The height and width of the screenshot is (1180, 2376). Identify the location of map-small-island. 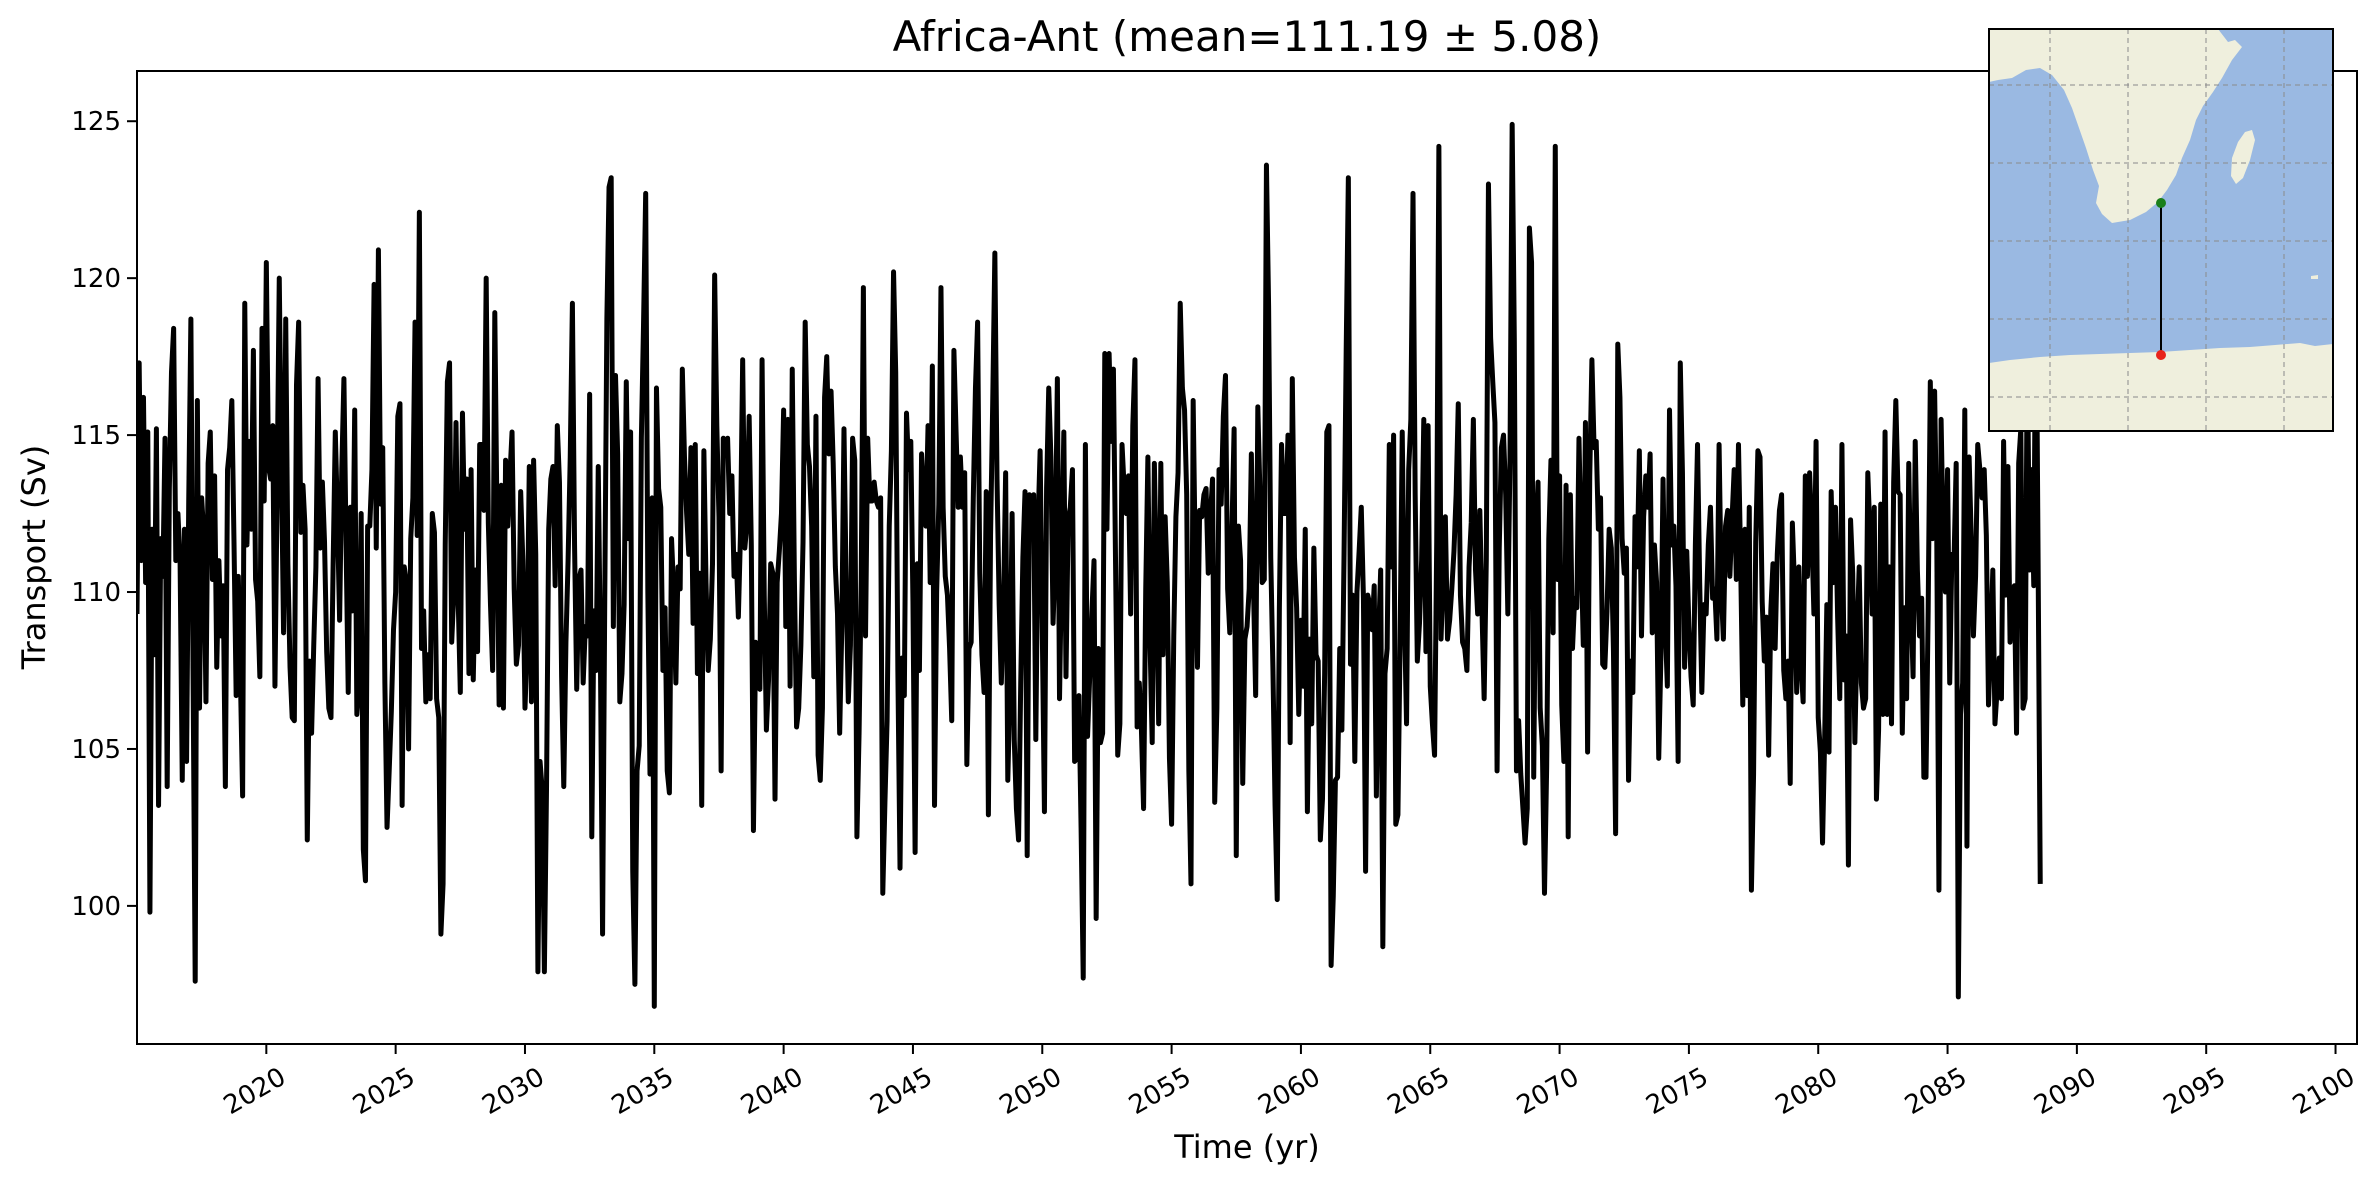
(2314, 277).